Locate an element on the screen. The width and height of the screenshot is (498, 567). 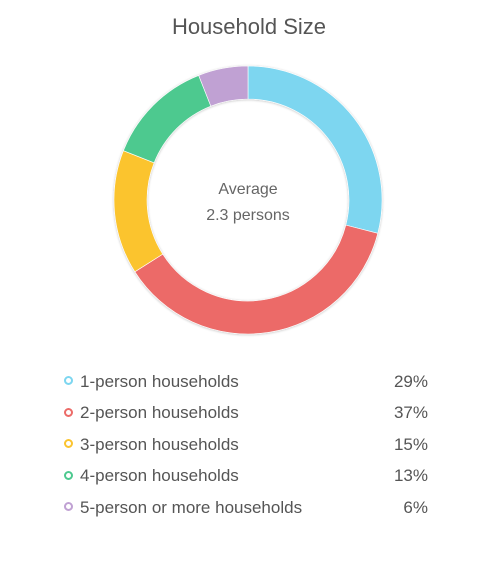
legend-value: 6% is located at coordinates (415, 507).